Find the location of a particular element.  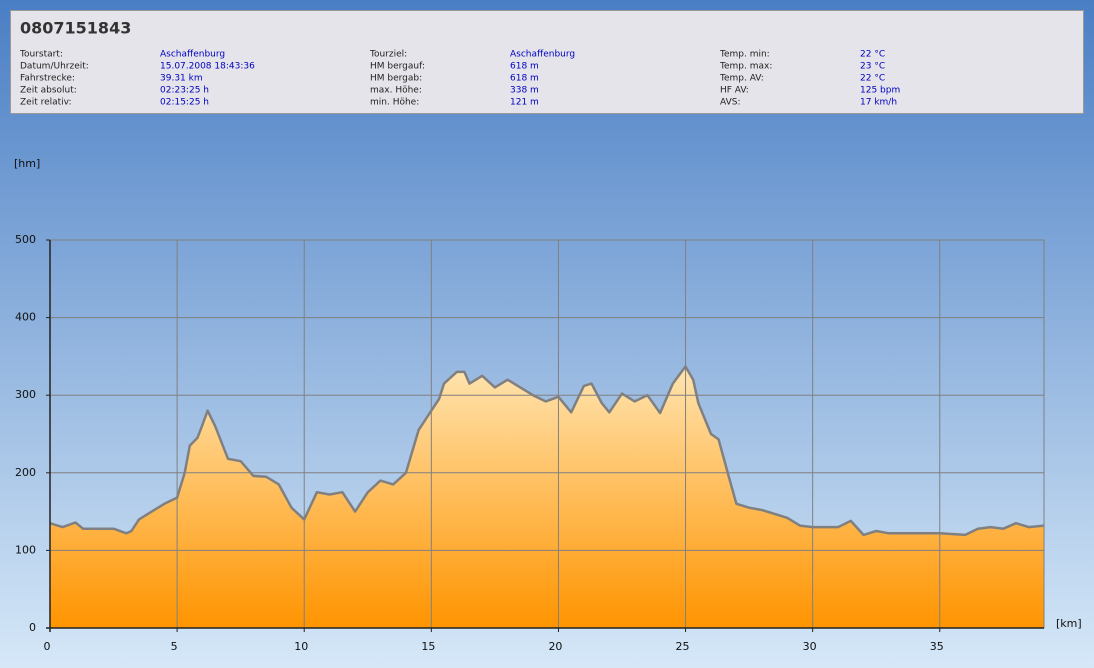

x-tick-label: 30 is located at coordinates (810, 646).